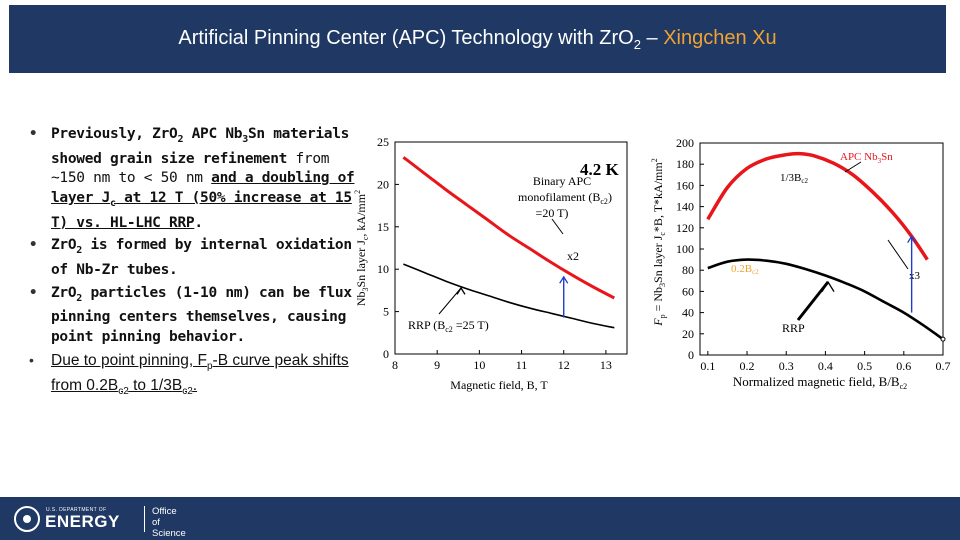  What do you see at coordinates (786, 366) in the screenshot?
I see `chart2-xtick-label-2: 0.3` at bounding box center [786, 366].